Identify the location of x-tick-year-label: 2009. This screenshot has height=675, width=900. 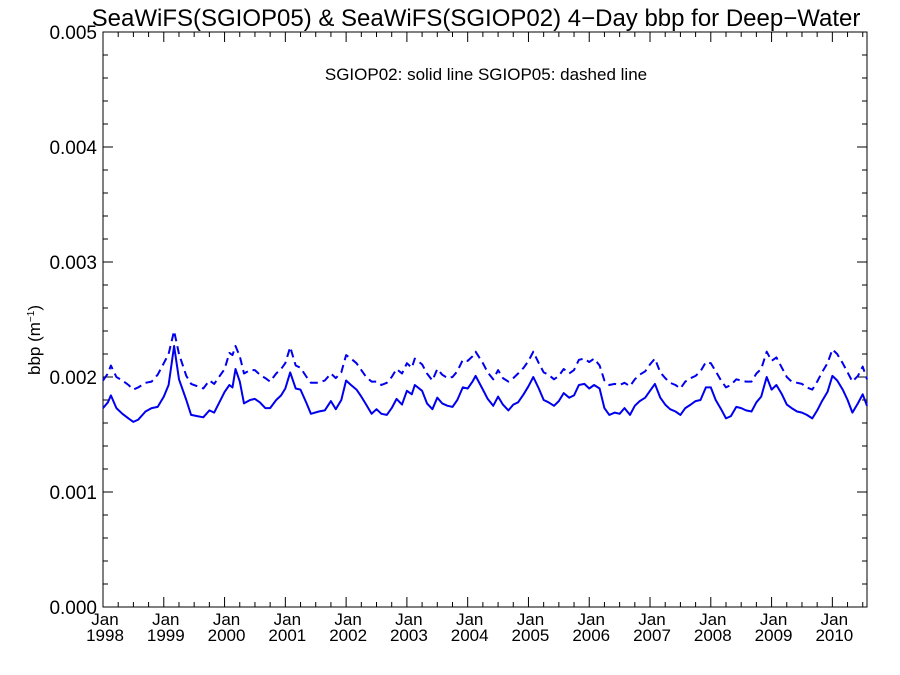
(774, 635).